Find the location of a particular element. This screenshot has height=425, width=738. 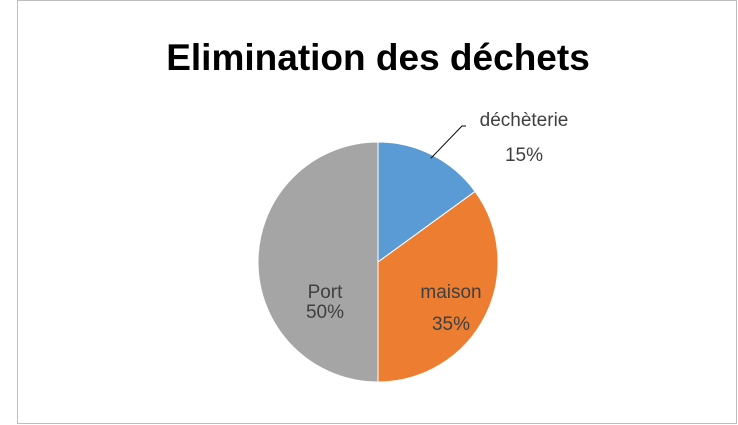

slice-label: maison is located at coordinates (450, 292).